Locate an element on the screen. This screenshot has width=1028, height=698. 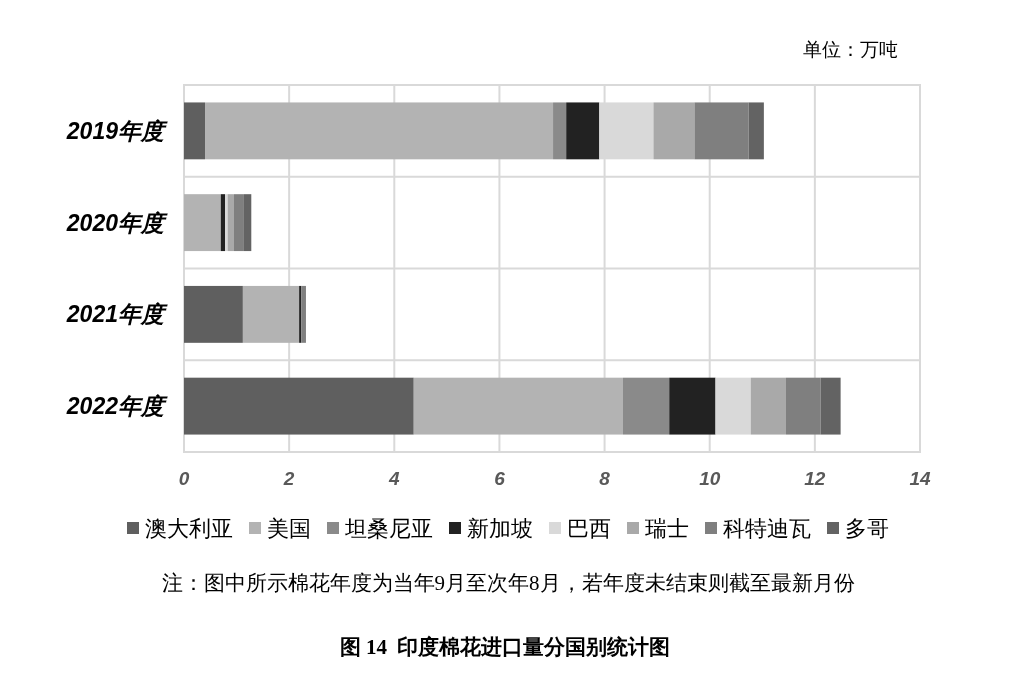
legend-item: 科特迪瓦 is located at coordinates (758, 528).